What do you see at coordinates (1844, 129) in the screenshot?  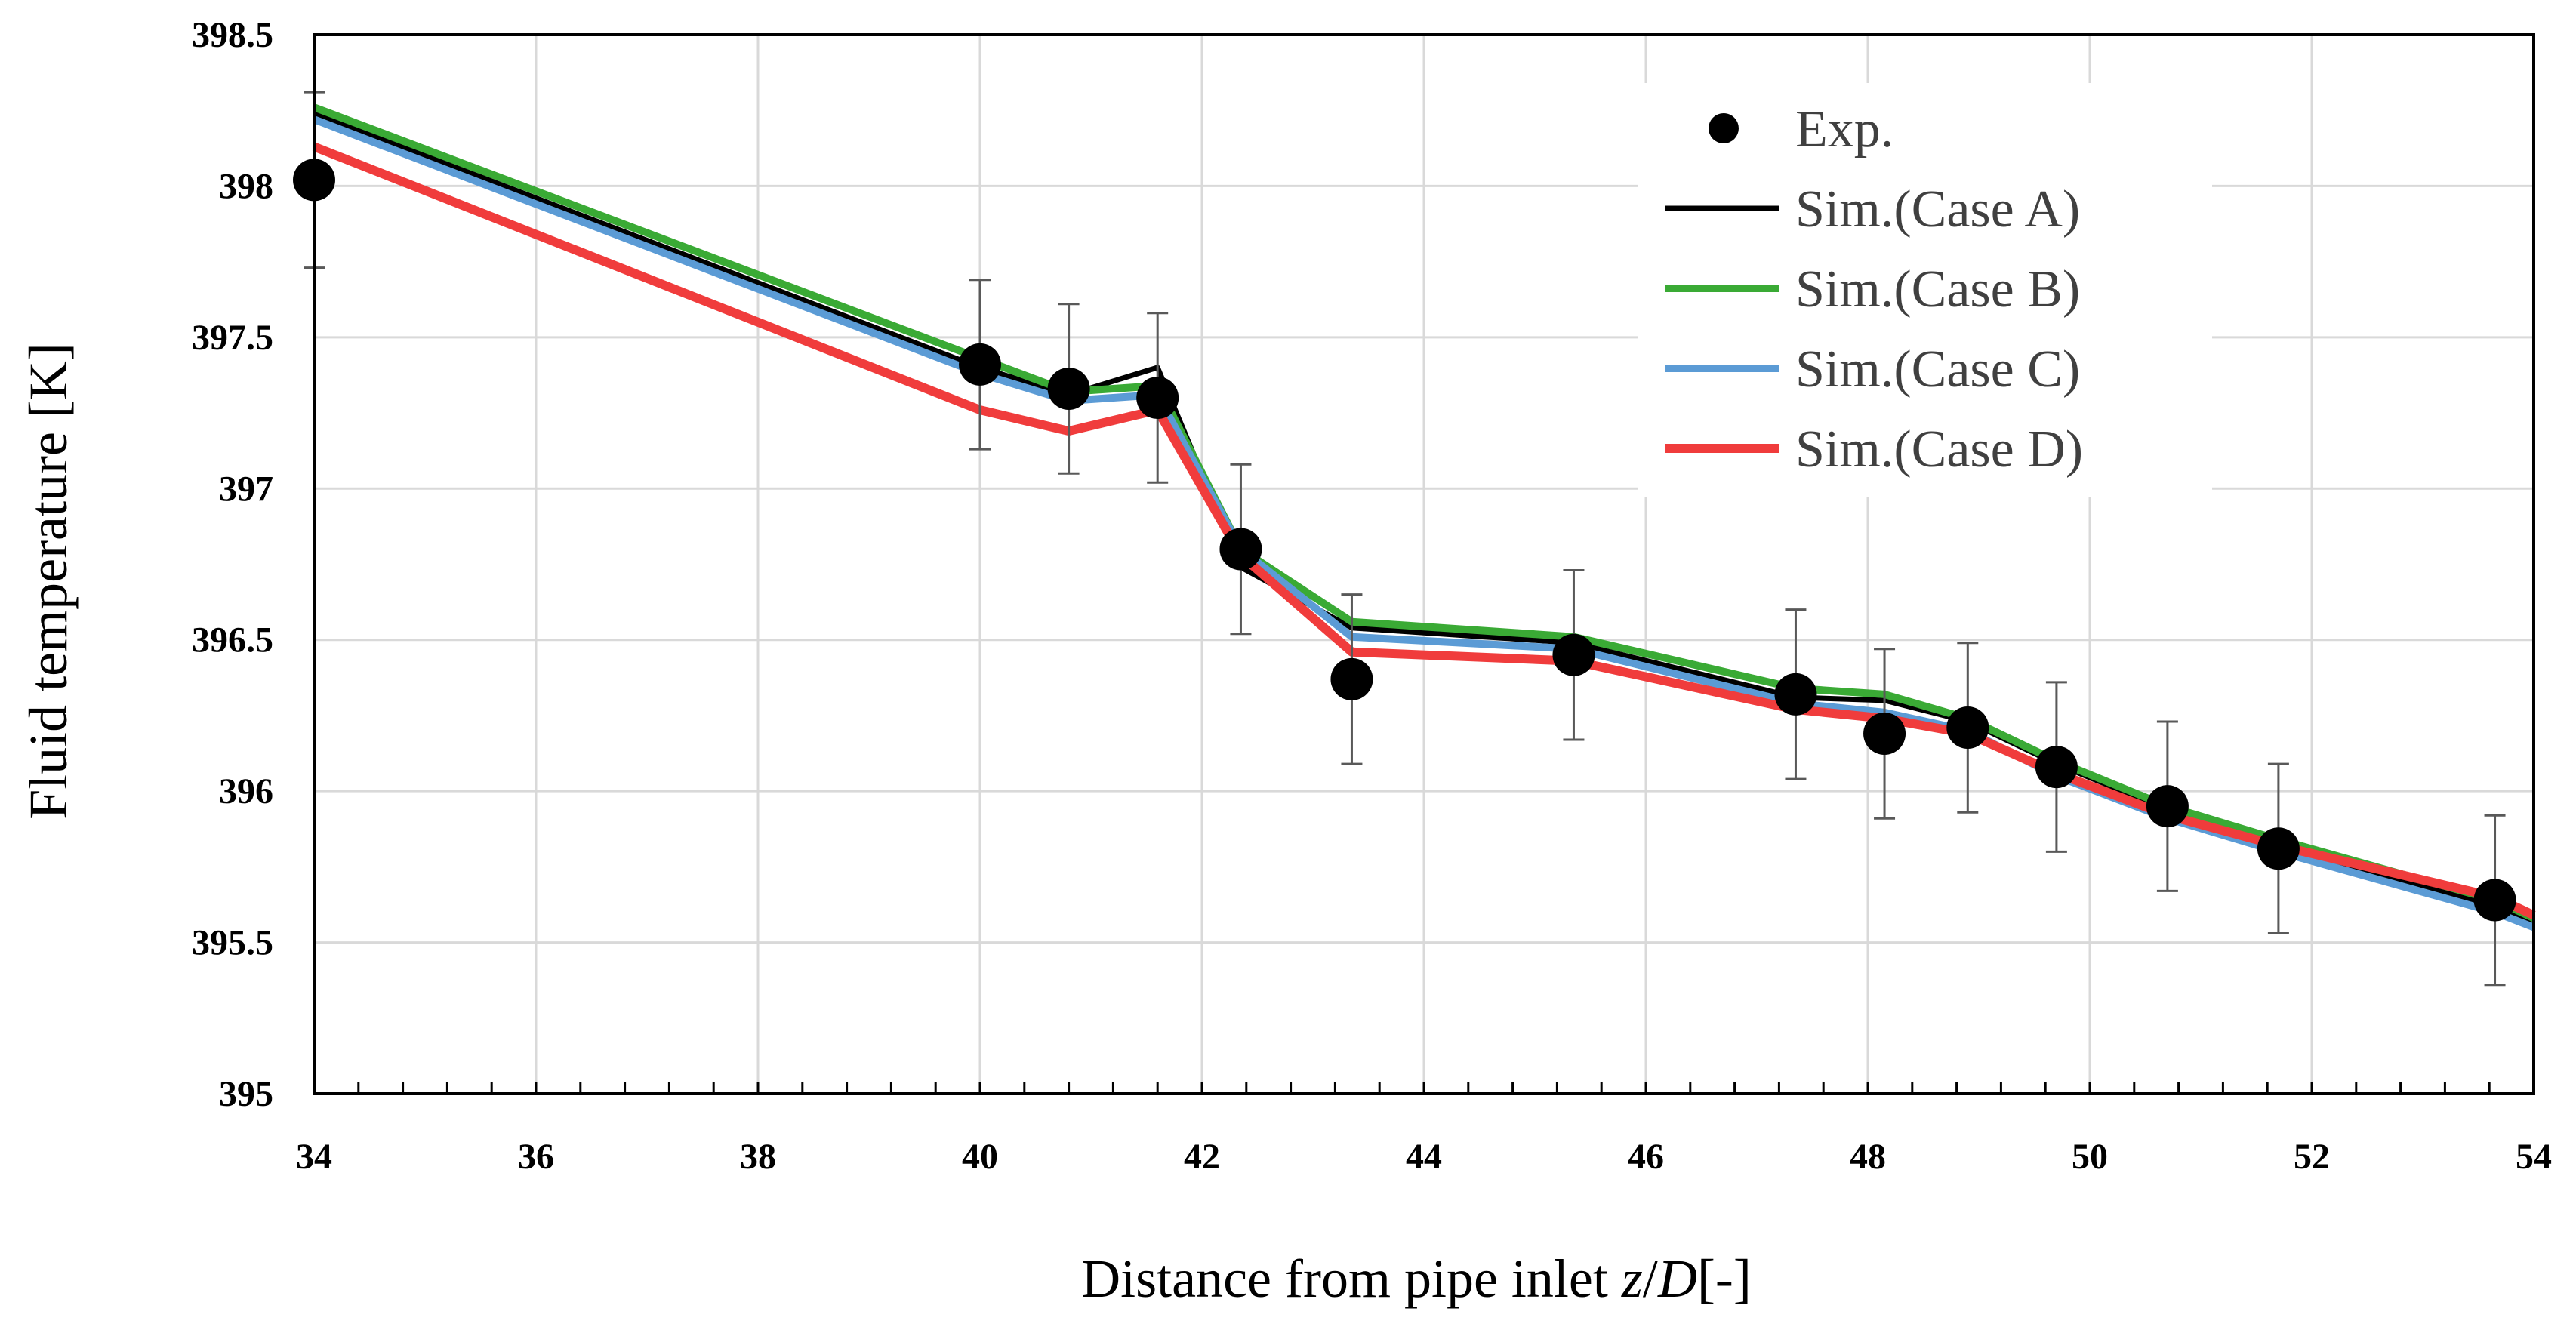 I see `legend-label-exp: Exp.` at bounding box center [1844, 129].